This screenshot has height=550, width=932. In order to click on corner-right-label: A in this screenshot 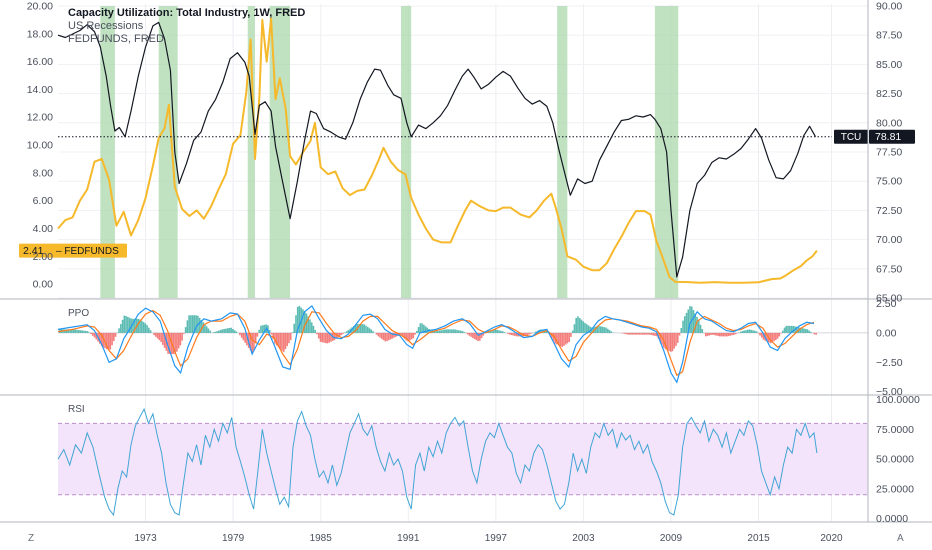, I will do `click(900, 538)`.